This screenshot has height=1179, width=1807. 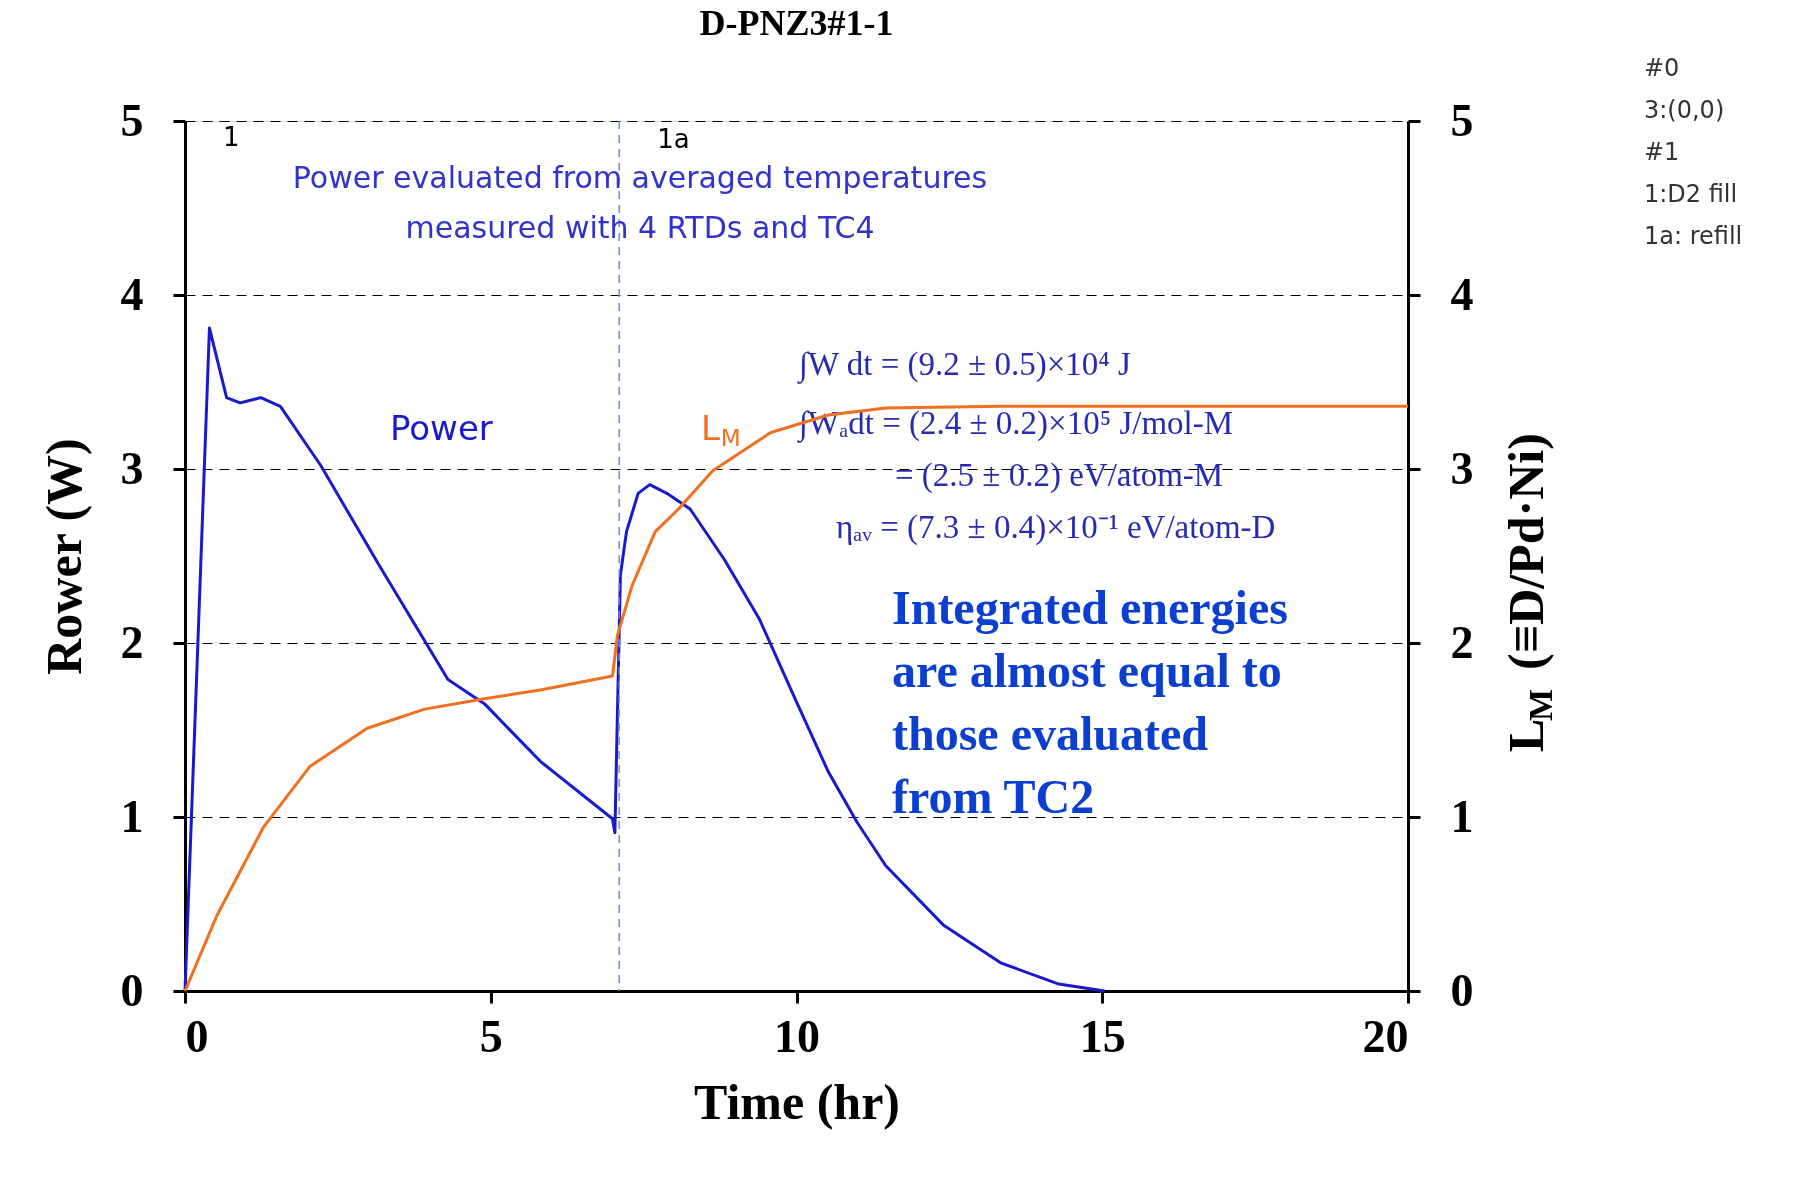 What do you see at coordinates (1693, 151) in the screenshot?
I see `text: #0 3:(0,0) #1 1:D2 fill 1a: refill` at bounding box center [1693, 151].